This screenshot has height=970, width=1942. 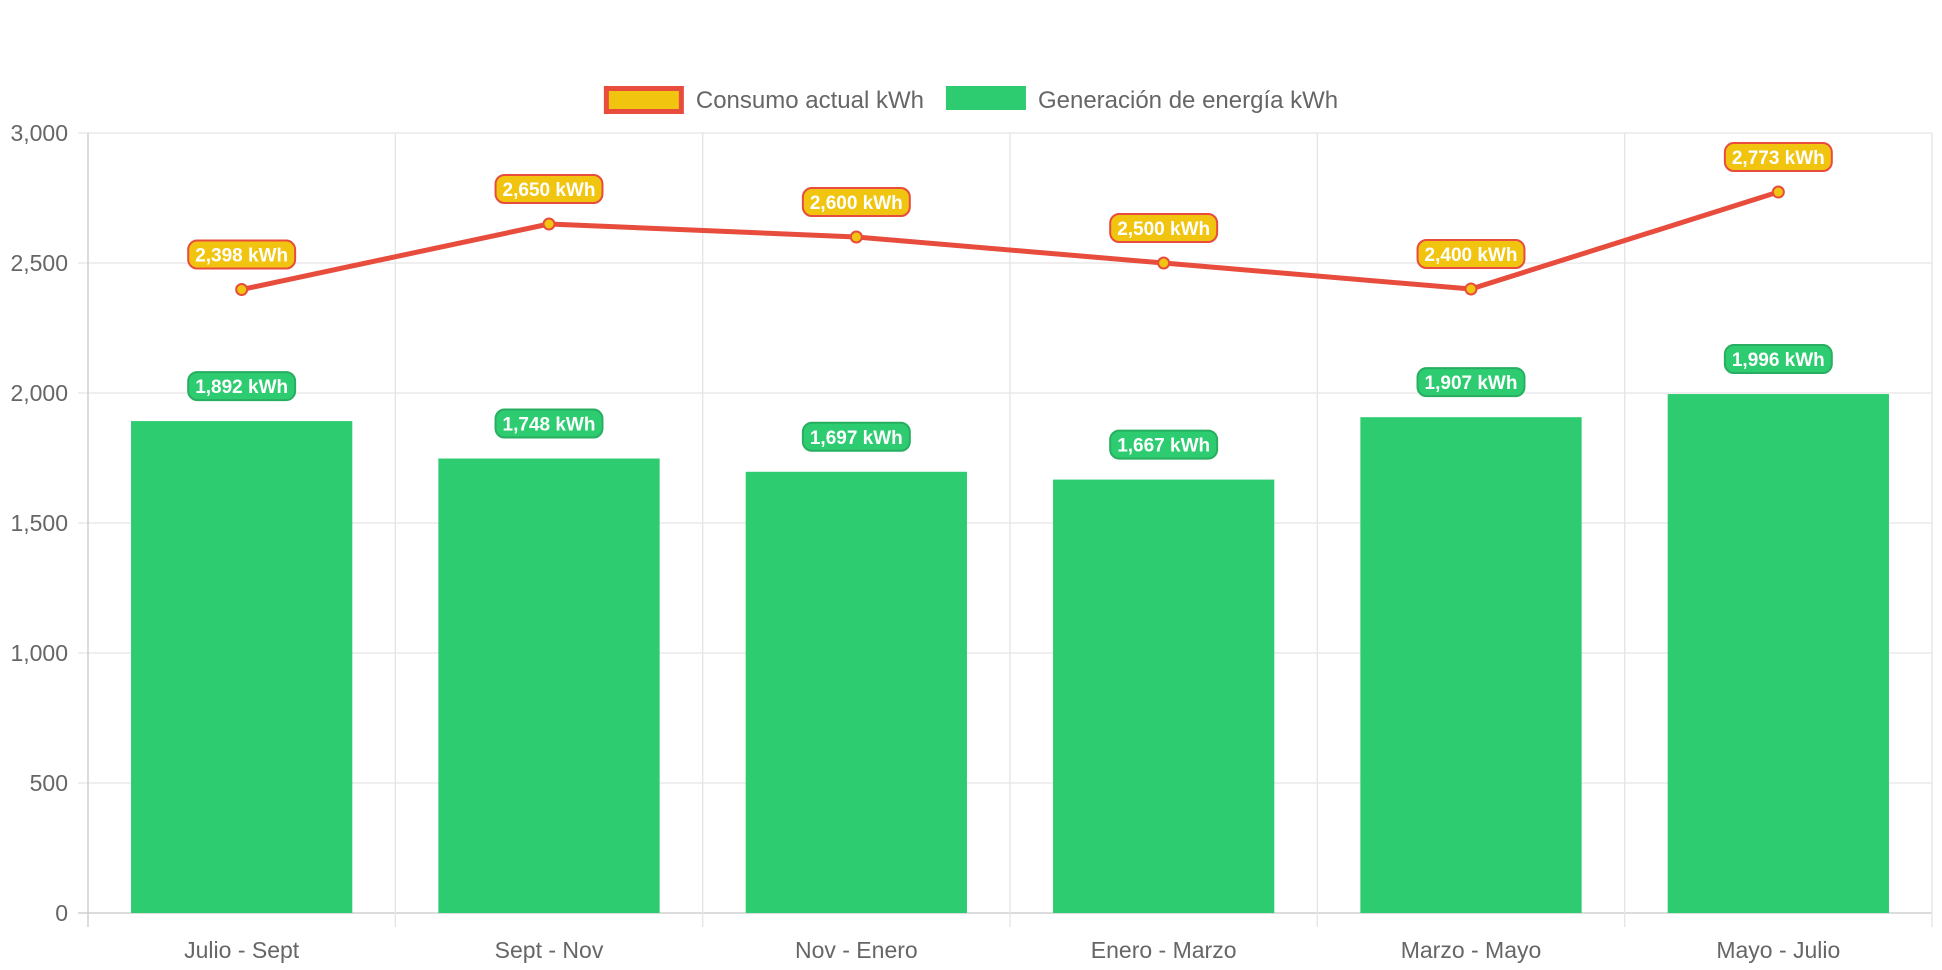 I want to click on legend-label: Consumo actual kWh, so click(x=810, y=100).